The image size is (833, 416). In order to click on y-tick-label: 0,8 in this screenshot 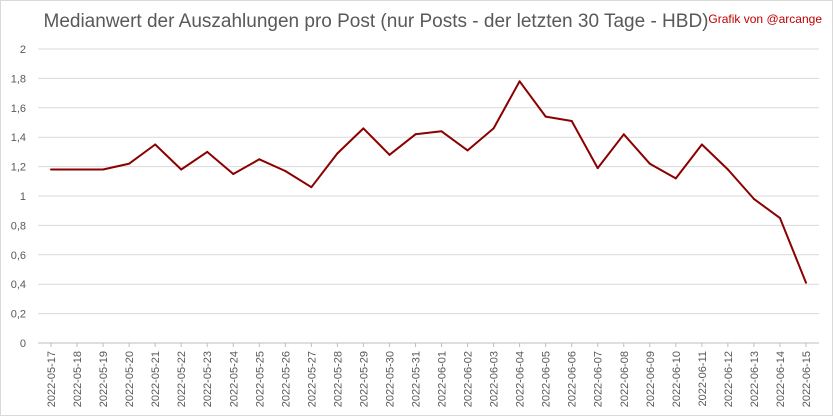, I will do `click(18, 226)`.